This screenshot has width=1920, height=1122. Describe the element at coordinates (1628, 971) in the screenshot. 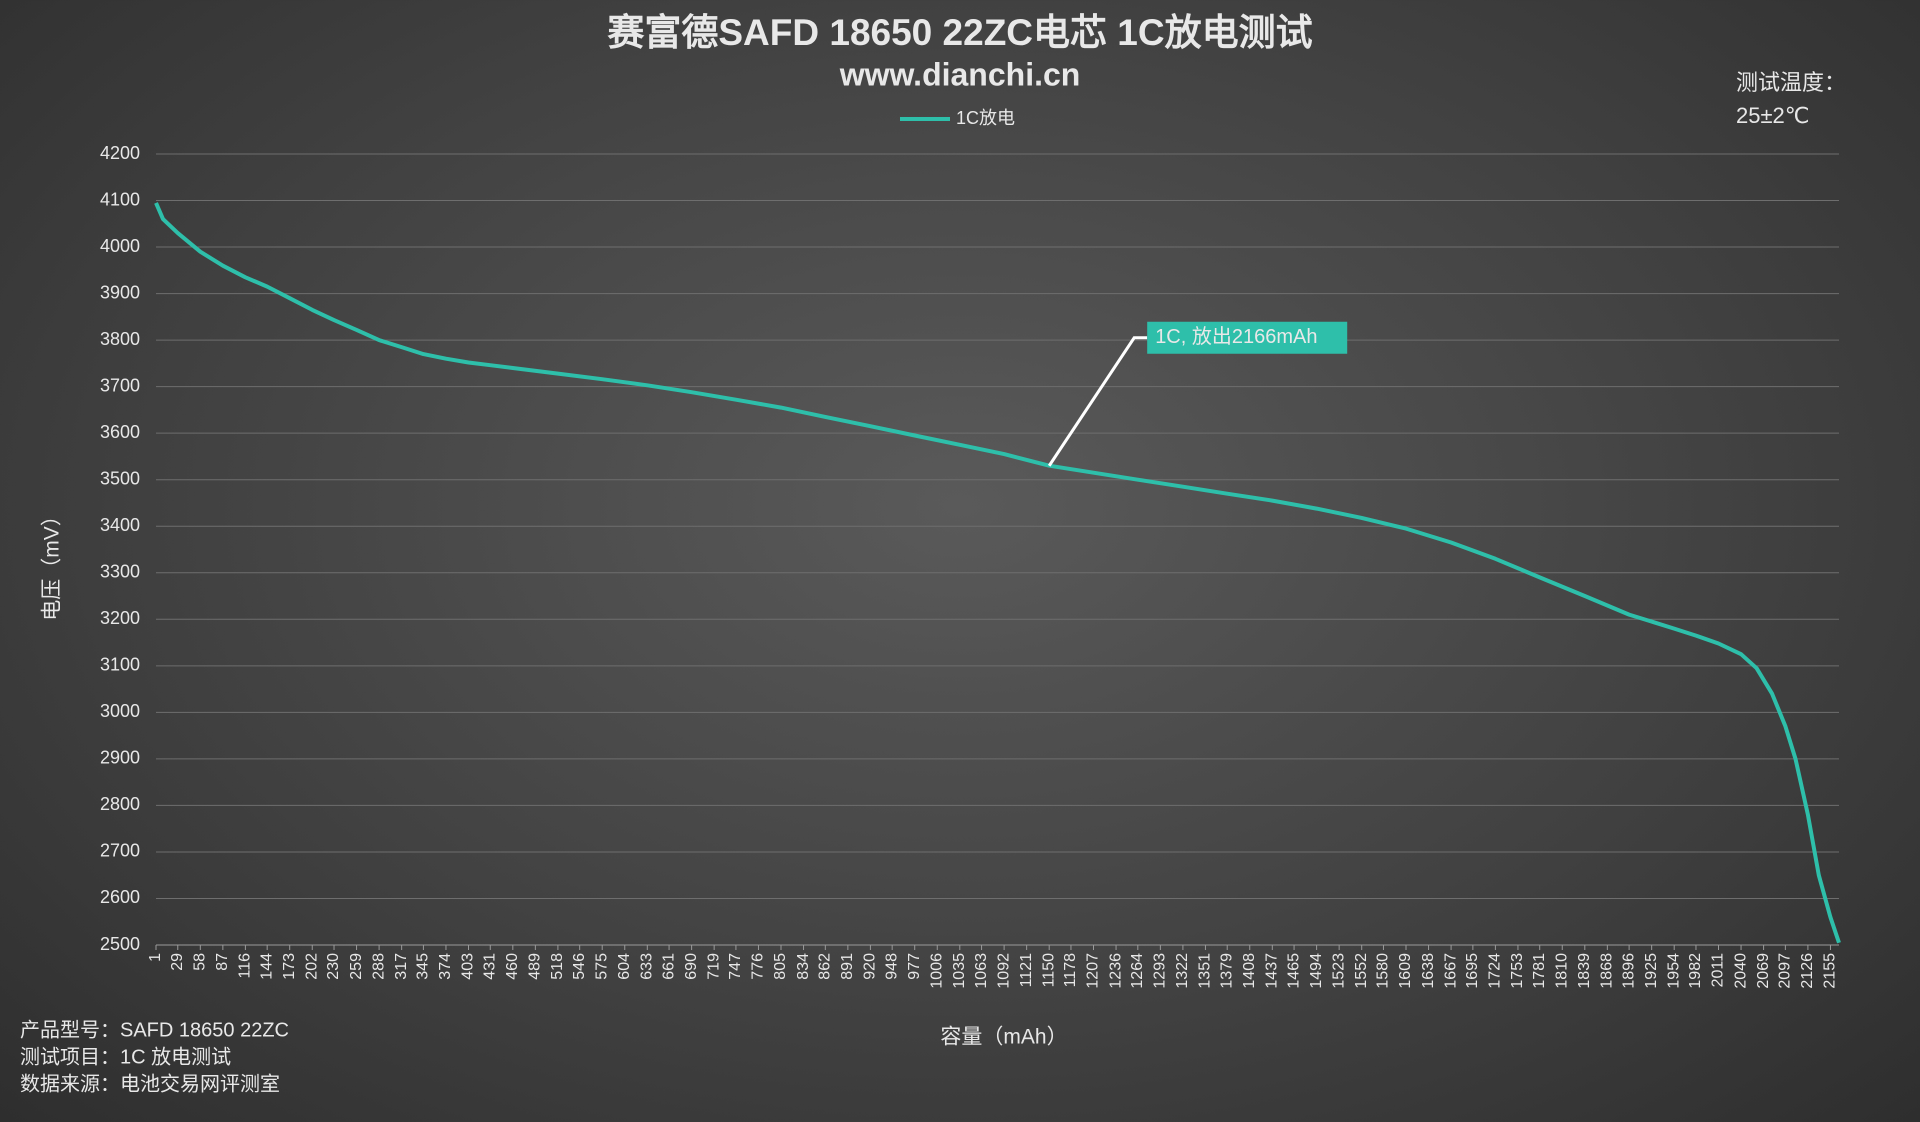

I see `x-tick-label: 1896` at that location.